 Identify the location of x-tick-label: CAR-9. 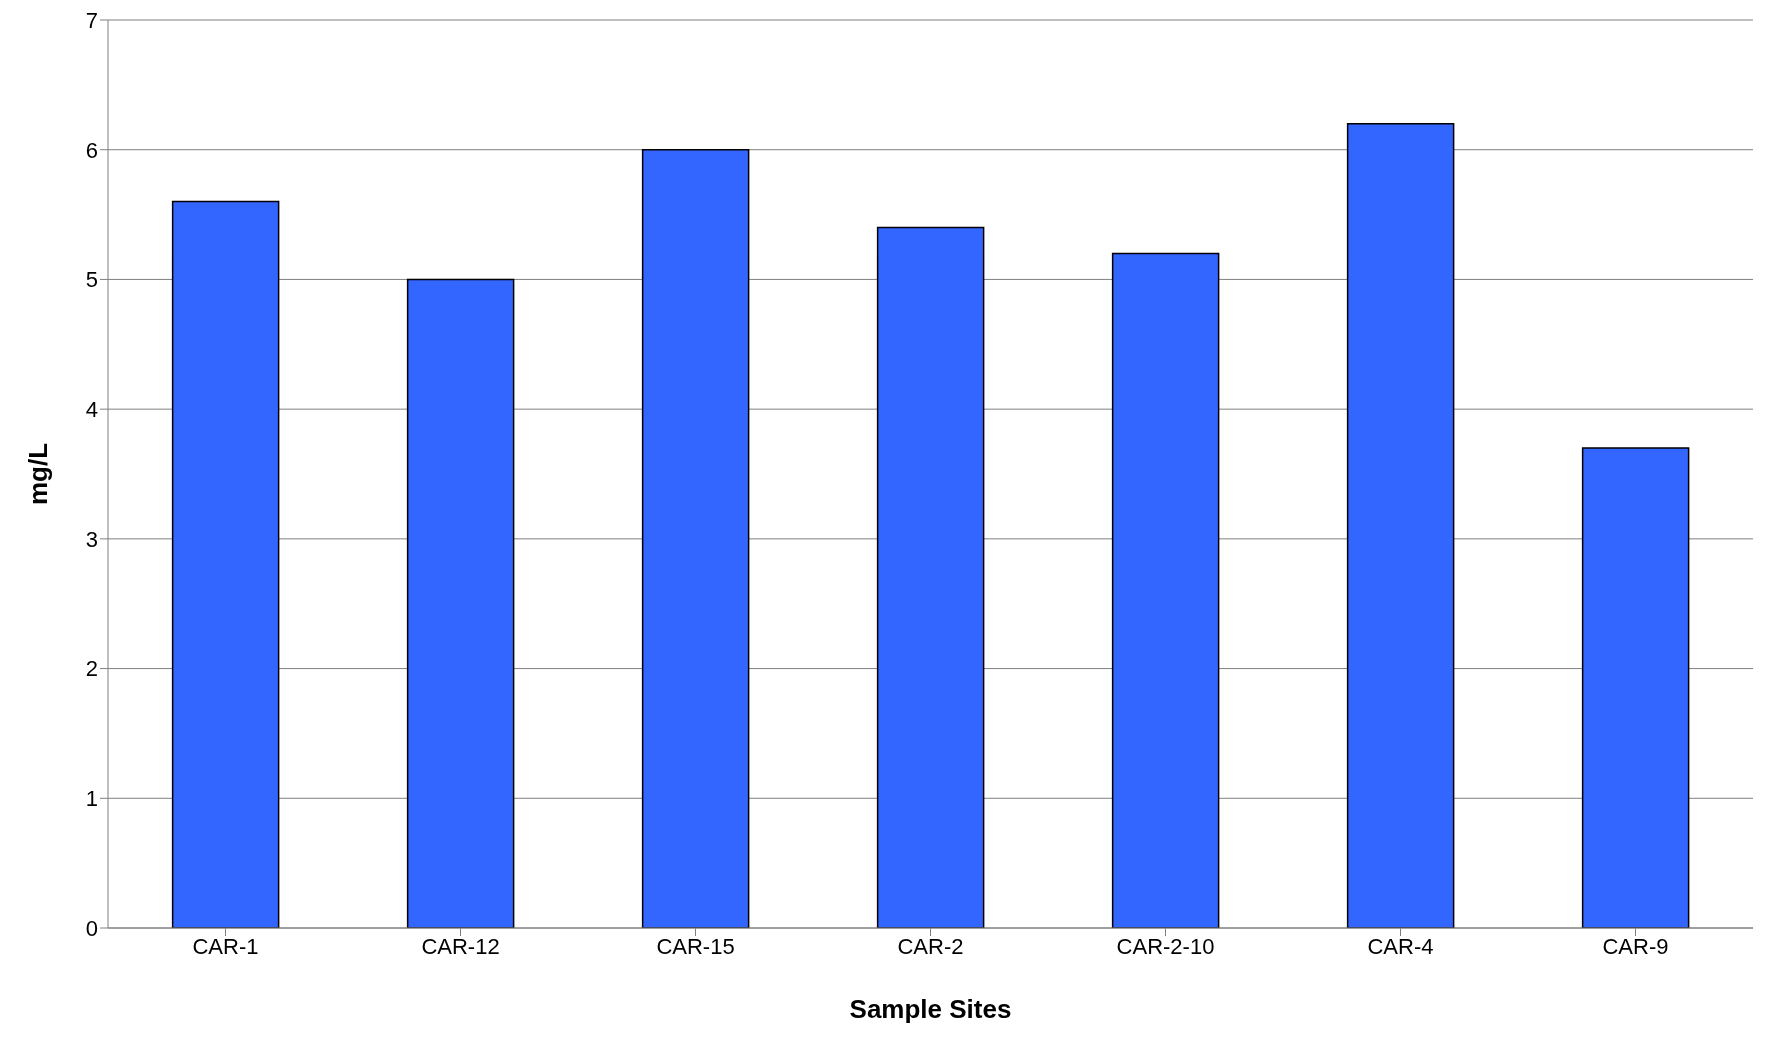
(1635, 946).